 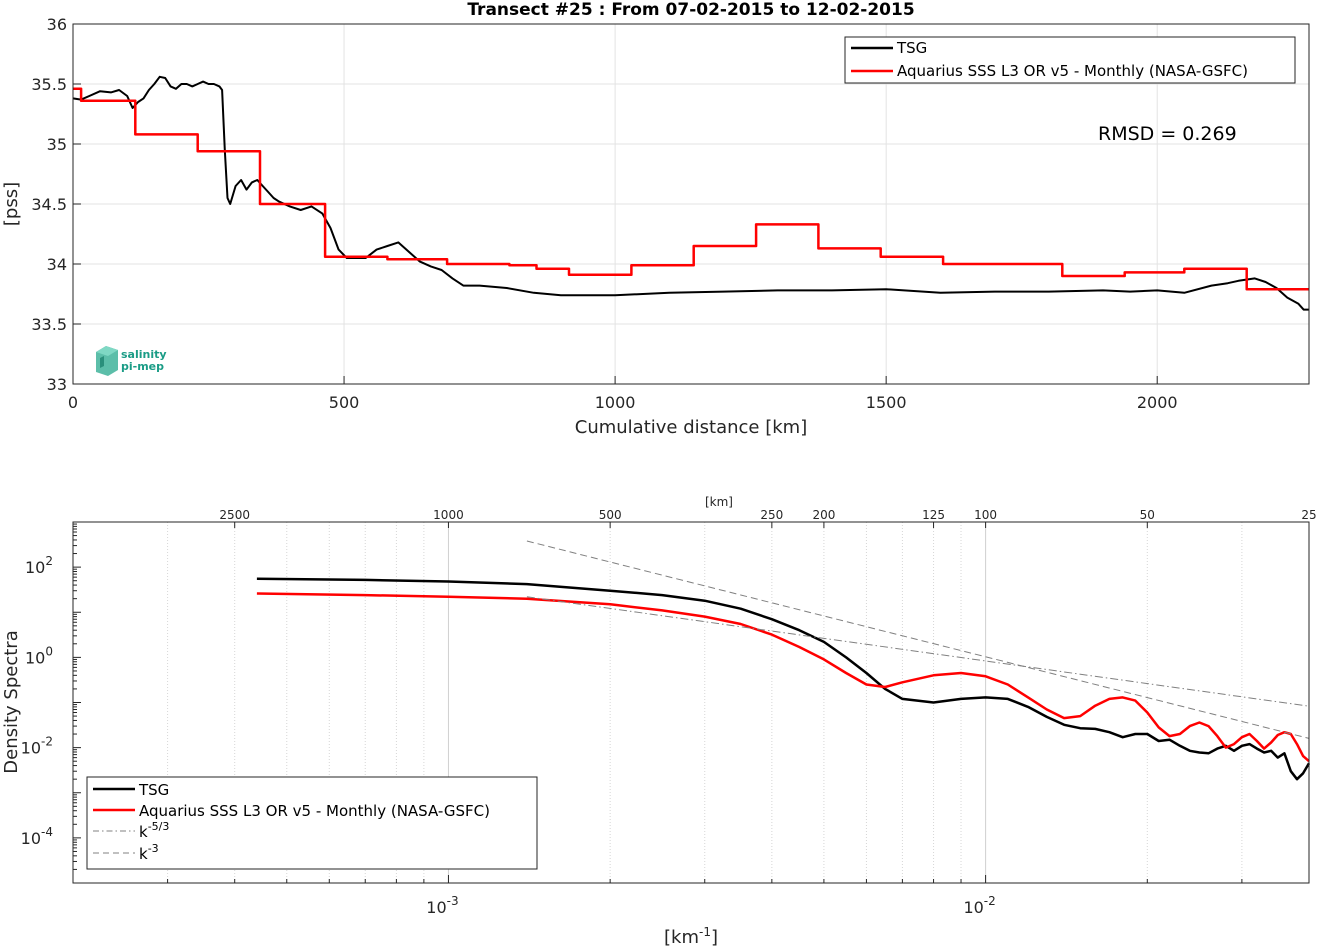 I want to click on bottom-x-tick-label: 10⁻³, so click(x=442, y=905).